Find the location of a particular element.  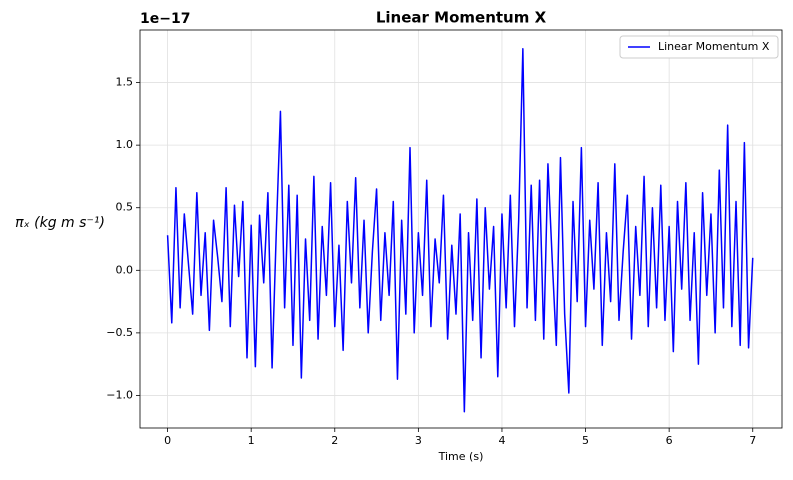

x-tick-label: 0 is located at coordinates (167, 440).